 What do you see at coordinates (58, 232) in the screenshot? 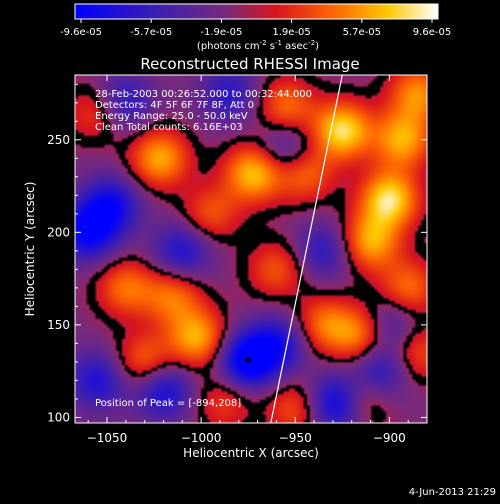
I see `y-tick-label: 200` at bounding box center [58, 232].